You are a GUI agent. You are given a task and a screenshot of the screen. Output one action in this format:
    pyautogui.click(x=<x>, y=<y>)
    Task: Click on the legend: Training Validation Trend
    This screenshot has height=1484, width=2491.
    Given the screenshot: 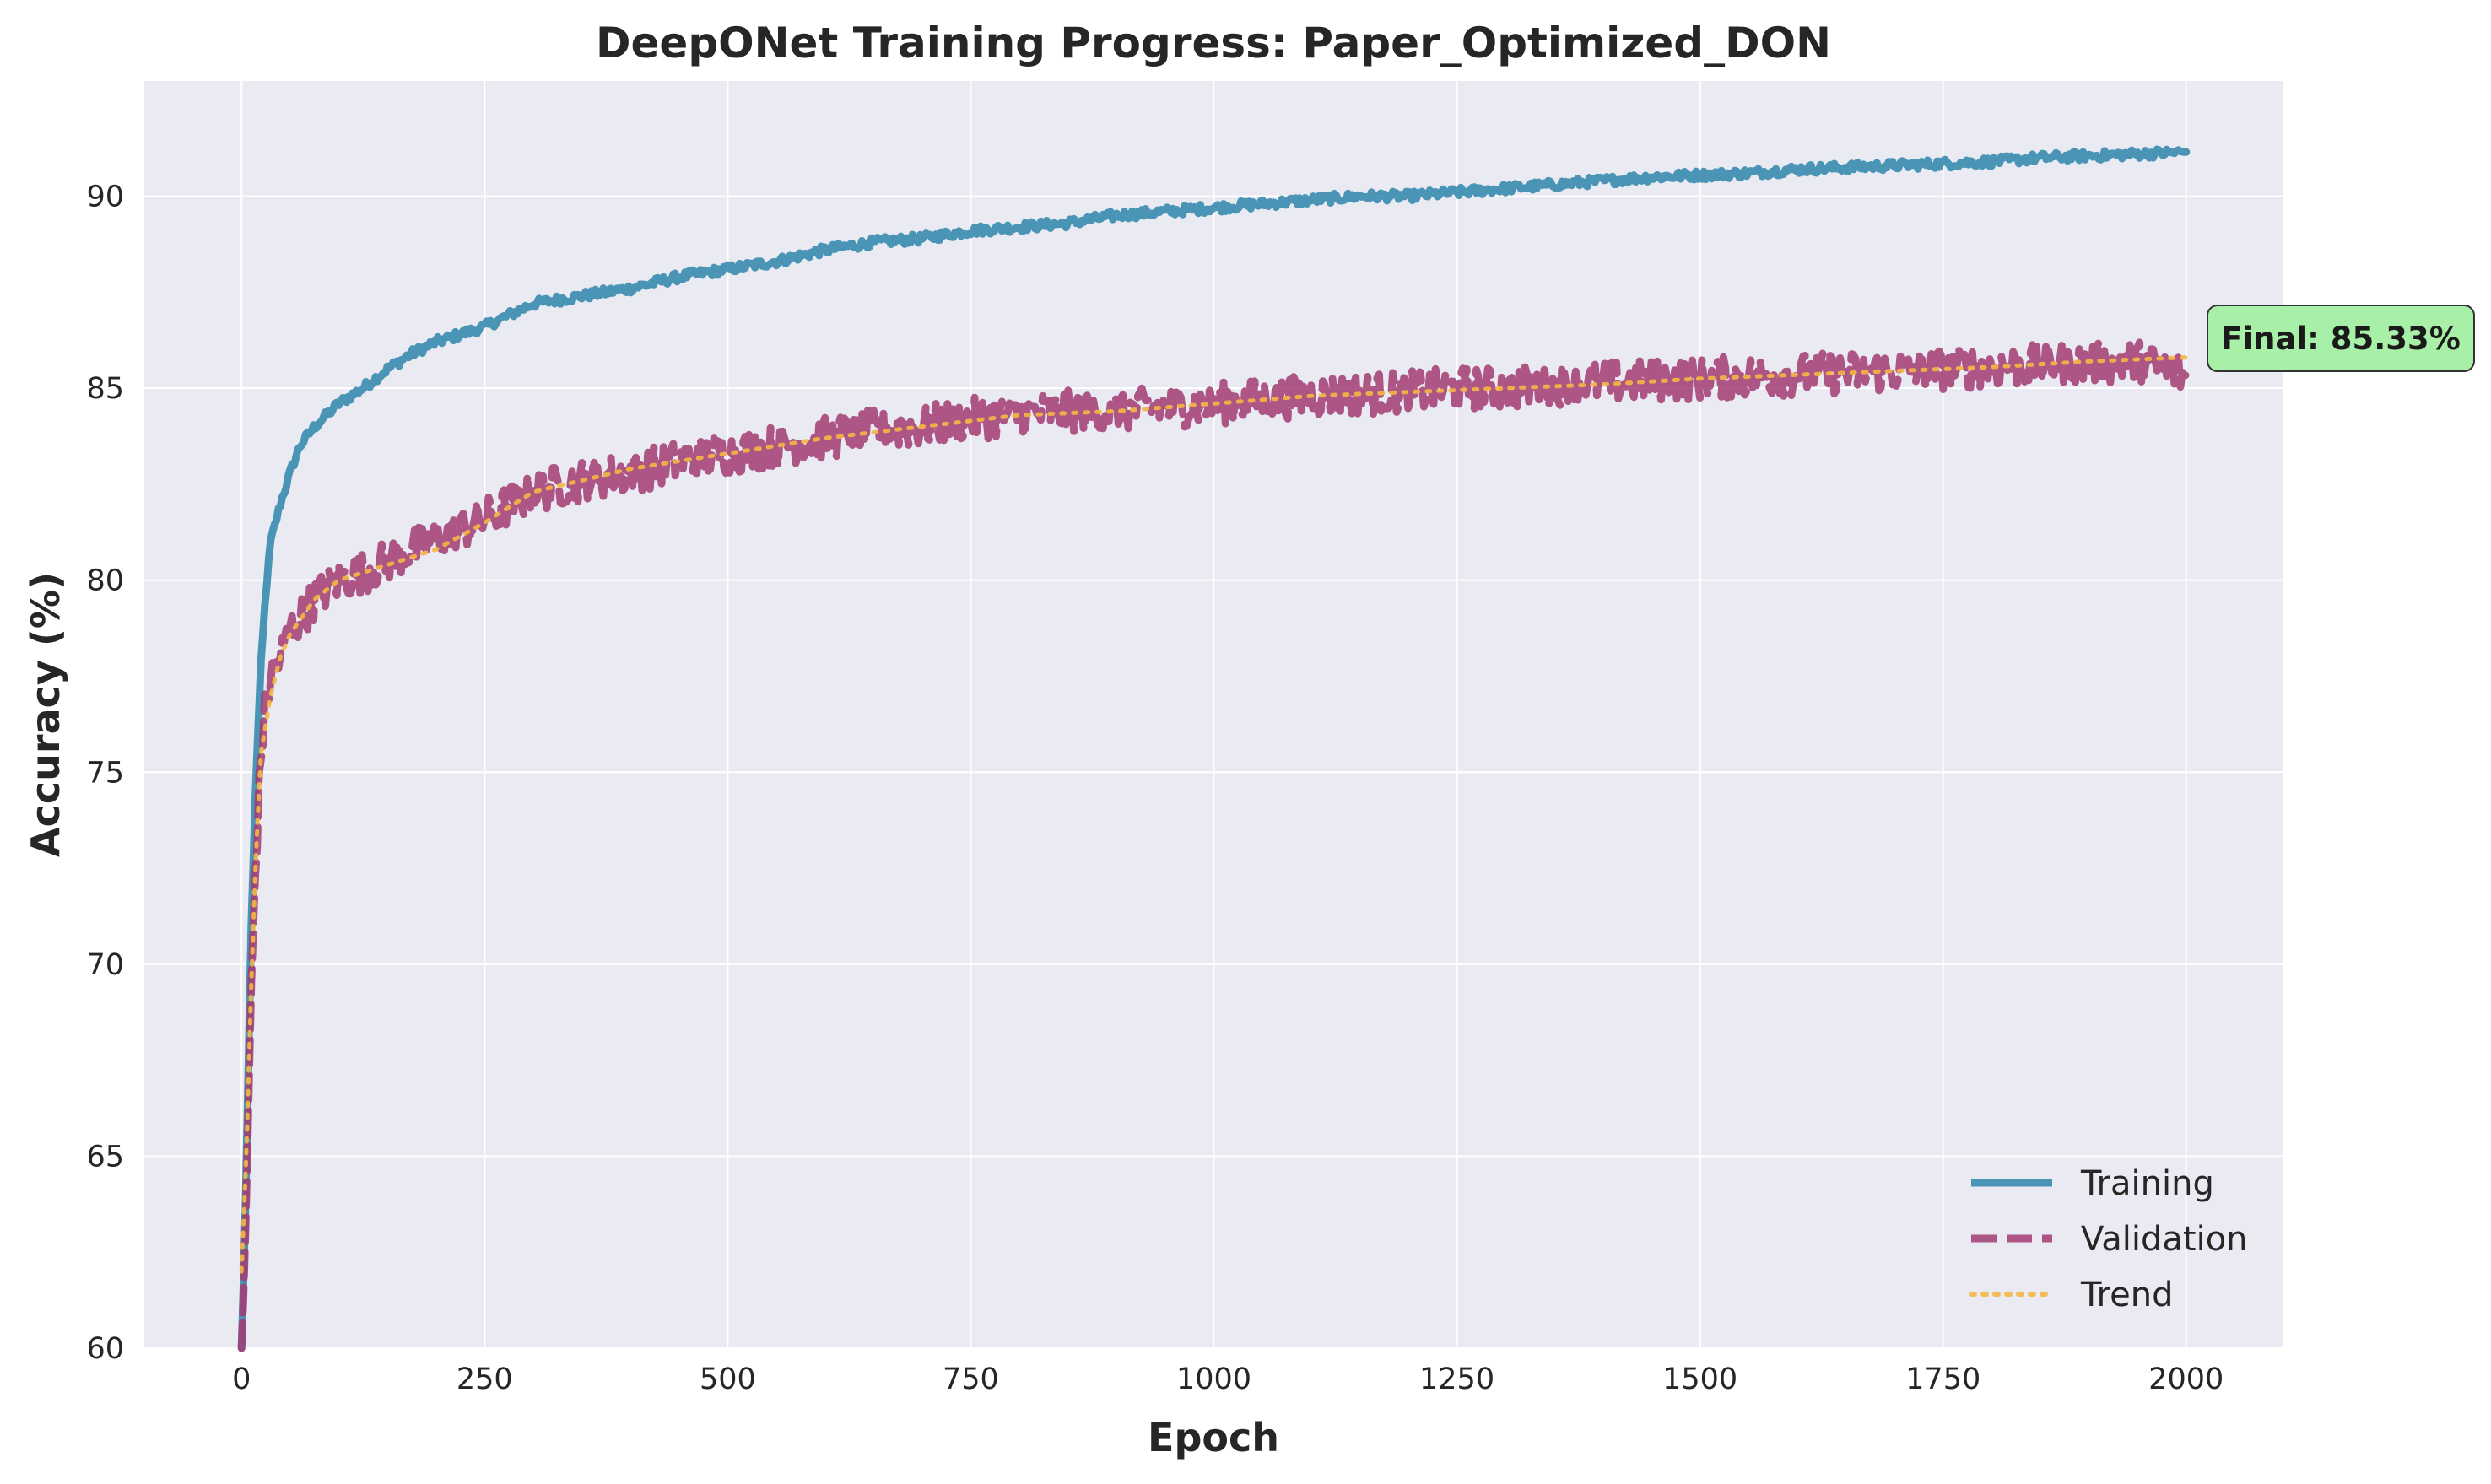 What is the action you would take?
    pyautogui.click(x=2109, y=1239)
    